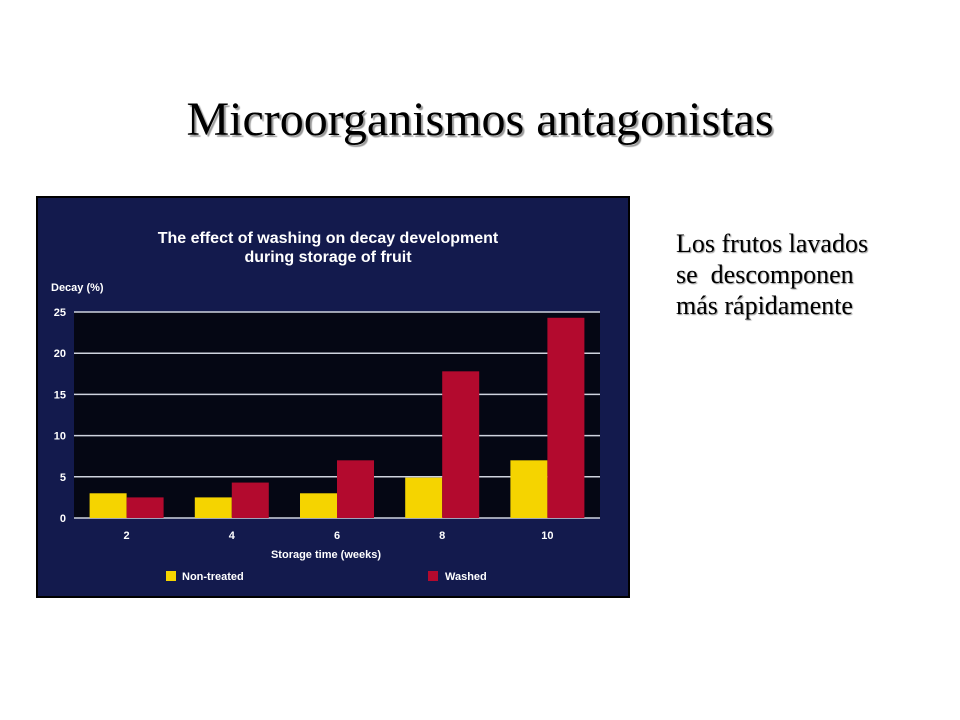 The width and height of the screenshot is (960, 720). I want to click on y-tick-label: 15, so click(60, 395).